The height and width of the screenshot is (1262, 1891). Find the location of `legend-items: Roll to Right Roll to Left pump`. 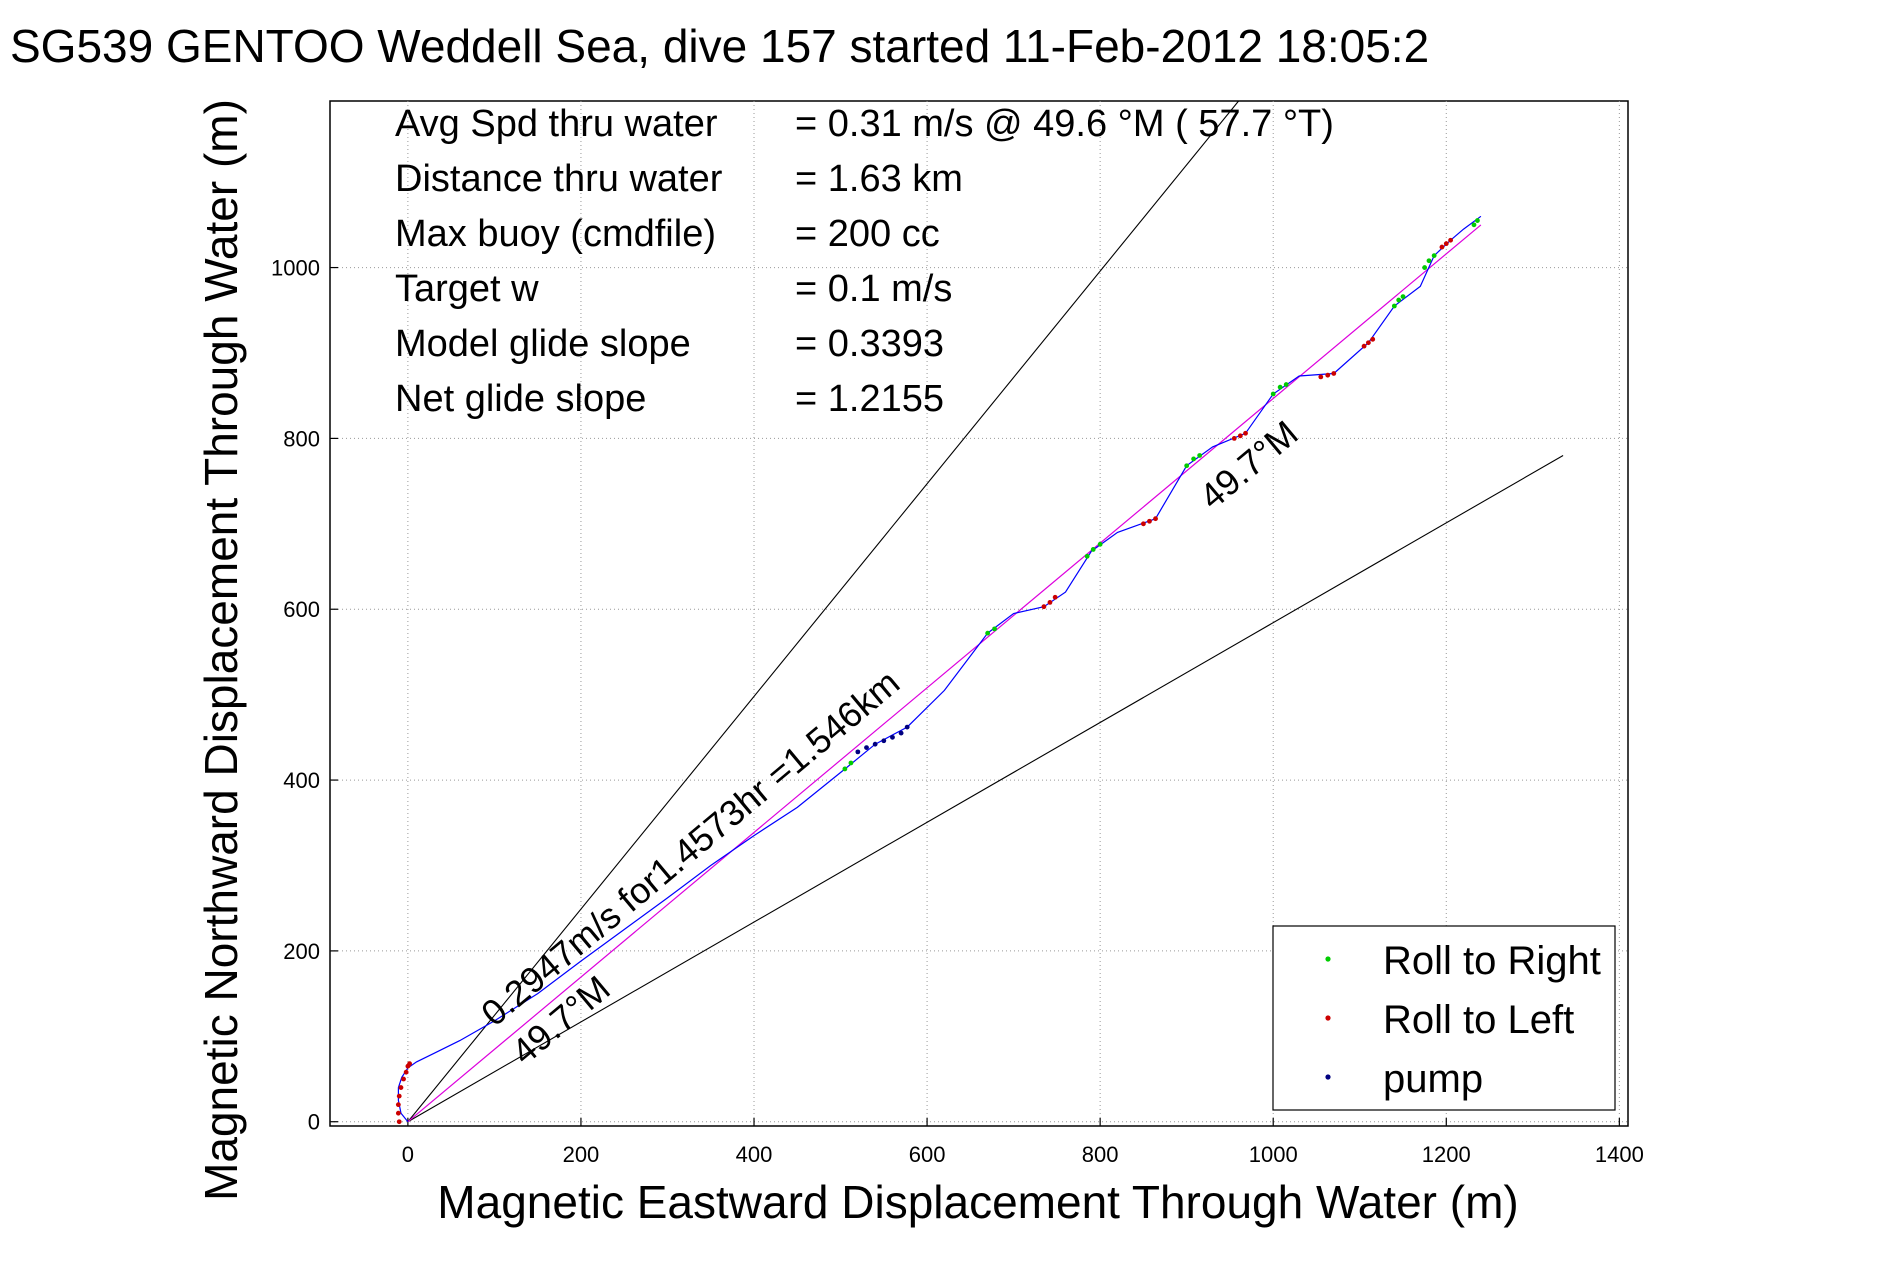

legend-items: Roll to Right Roll to Left pump is located at coordinates (1463, 1020).